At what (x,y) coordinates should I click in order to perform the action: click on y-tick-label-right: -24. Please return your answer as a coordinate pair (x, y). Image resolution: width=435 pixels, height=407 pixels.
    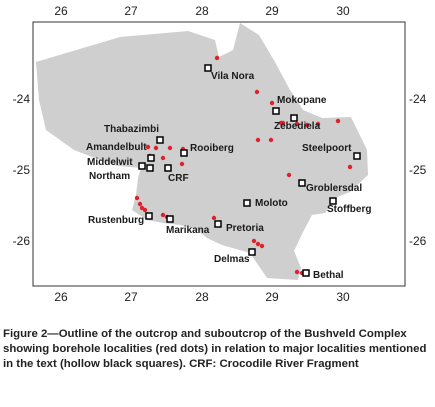
    Looking at the image, I should click on (418, 99).